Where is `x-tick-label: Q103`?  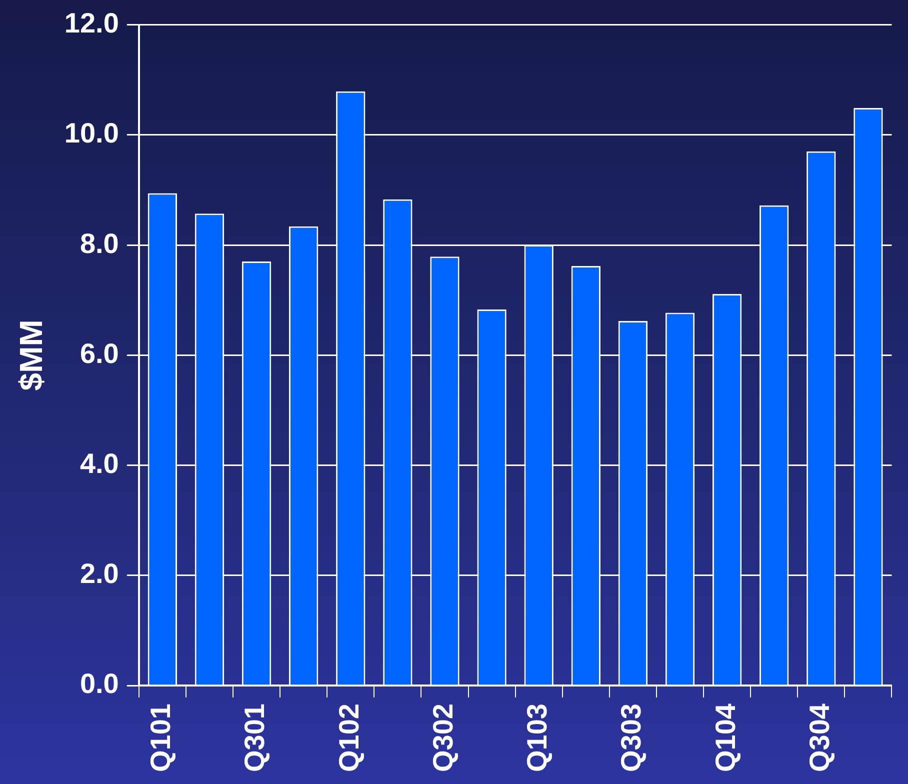 x-tick-label: Q103 is located at coordinates (537, 738).